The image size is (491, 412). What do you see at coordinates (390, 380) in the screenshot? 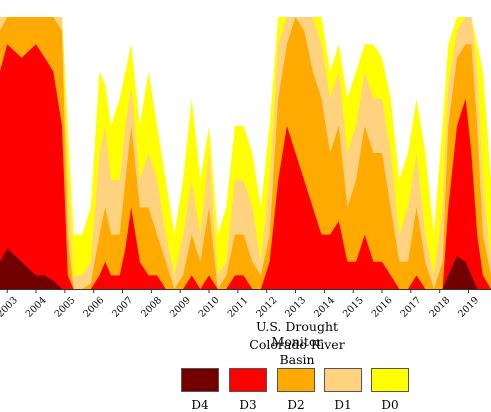
I see `legend-swatch-d0` at bounding box center [390, 380].